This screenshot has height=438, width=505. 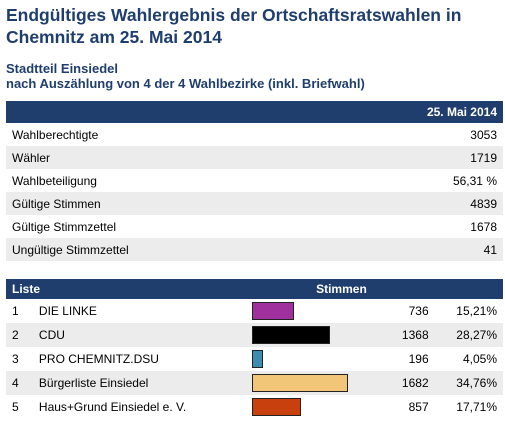 I want to click on summary-row: Wähler 1719, so click(x=254, y=157).